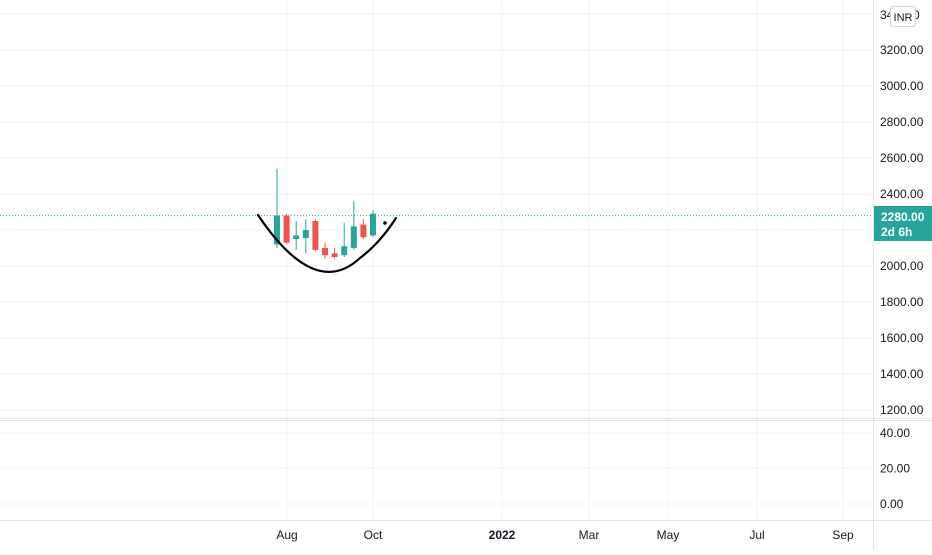 The height and width of the screenshot is (555, 932). Describe the element at coordinates (756, 535) in the screenshot. I see `time-tick-label: Jul` at that location.